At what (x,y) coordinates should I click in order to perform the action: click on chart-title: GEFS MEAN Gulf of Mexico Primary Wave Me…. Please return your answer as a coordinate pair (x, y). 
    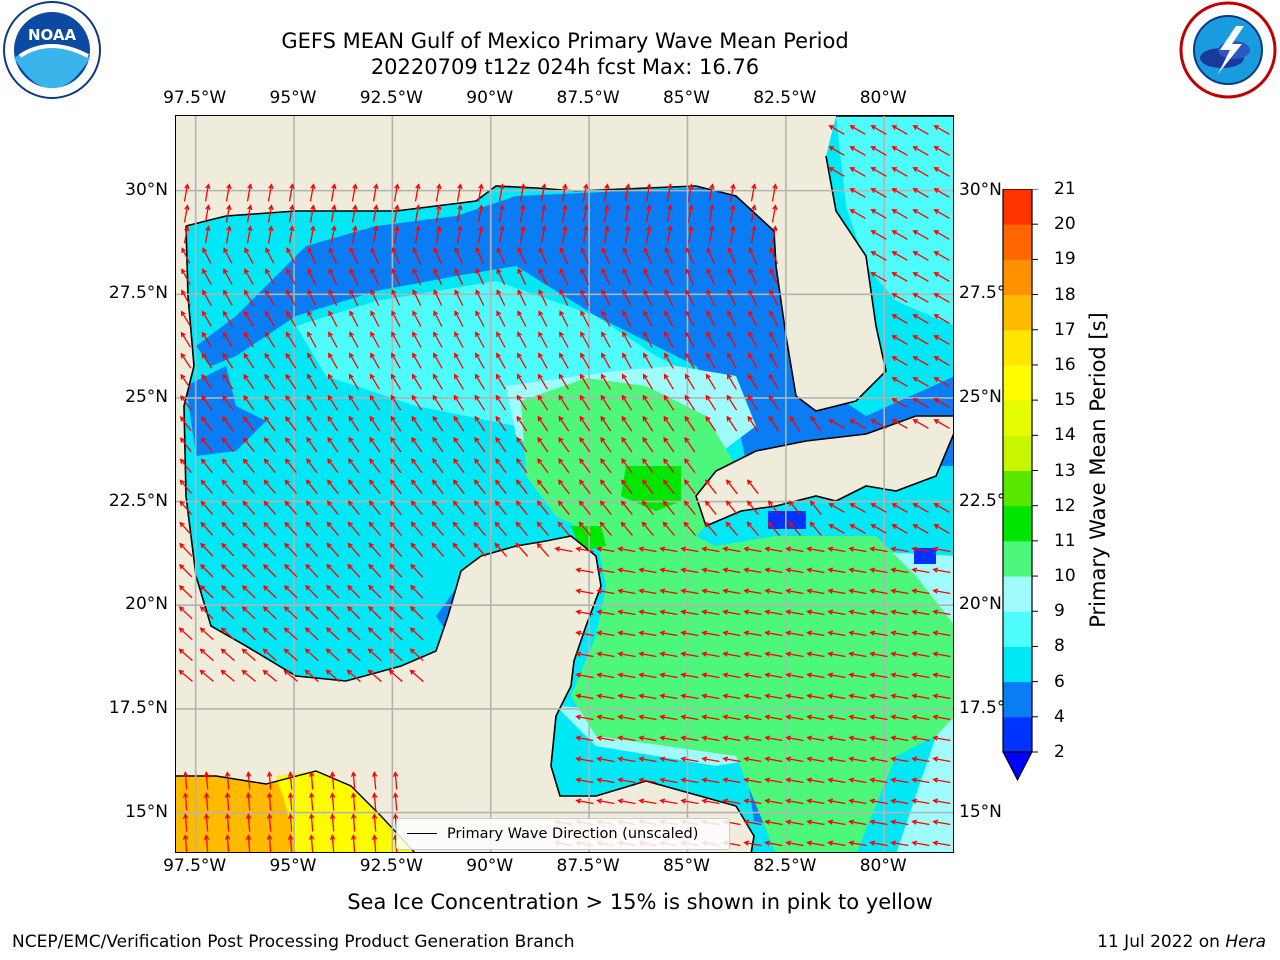
    Looking at the image, I should click on (565, 41).